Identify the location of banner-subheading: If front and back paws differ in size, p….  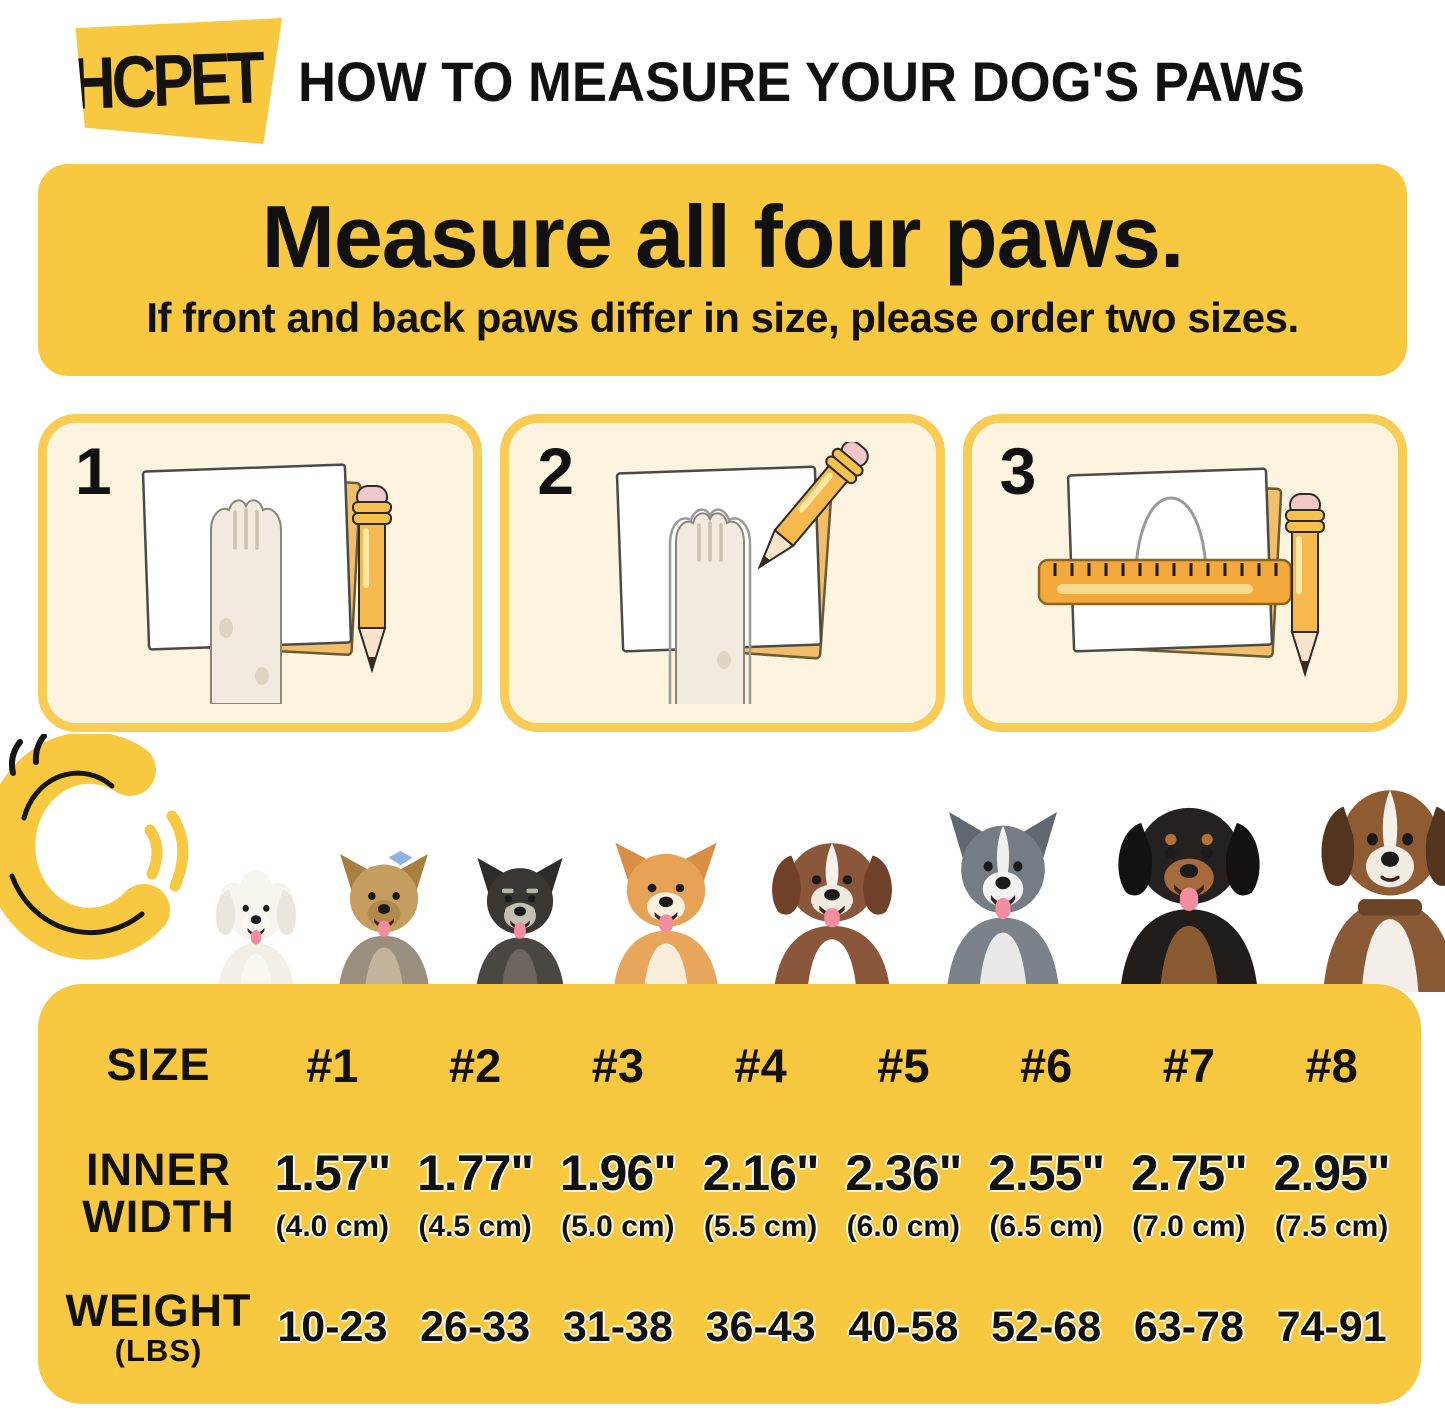
(722, 317).